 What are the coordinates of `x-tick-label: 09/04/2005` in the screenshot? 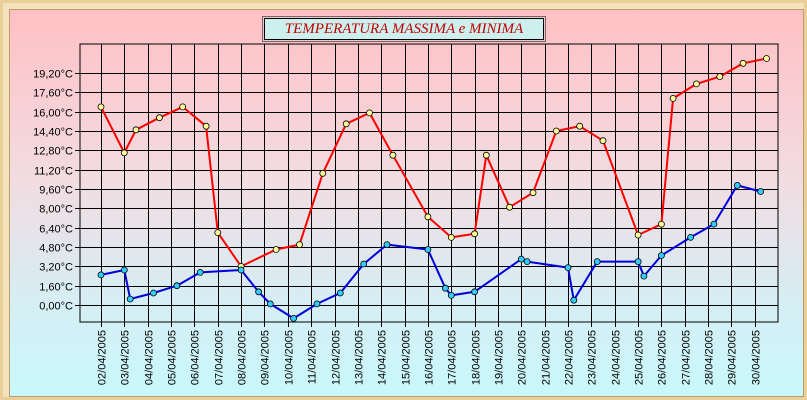 It's located at (266, 357).